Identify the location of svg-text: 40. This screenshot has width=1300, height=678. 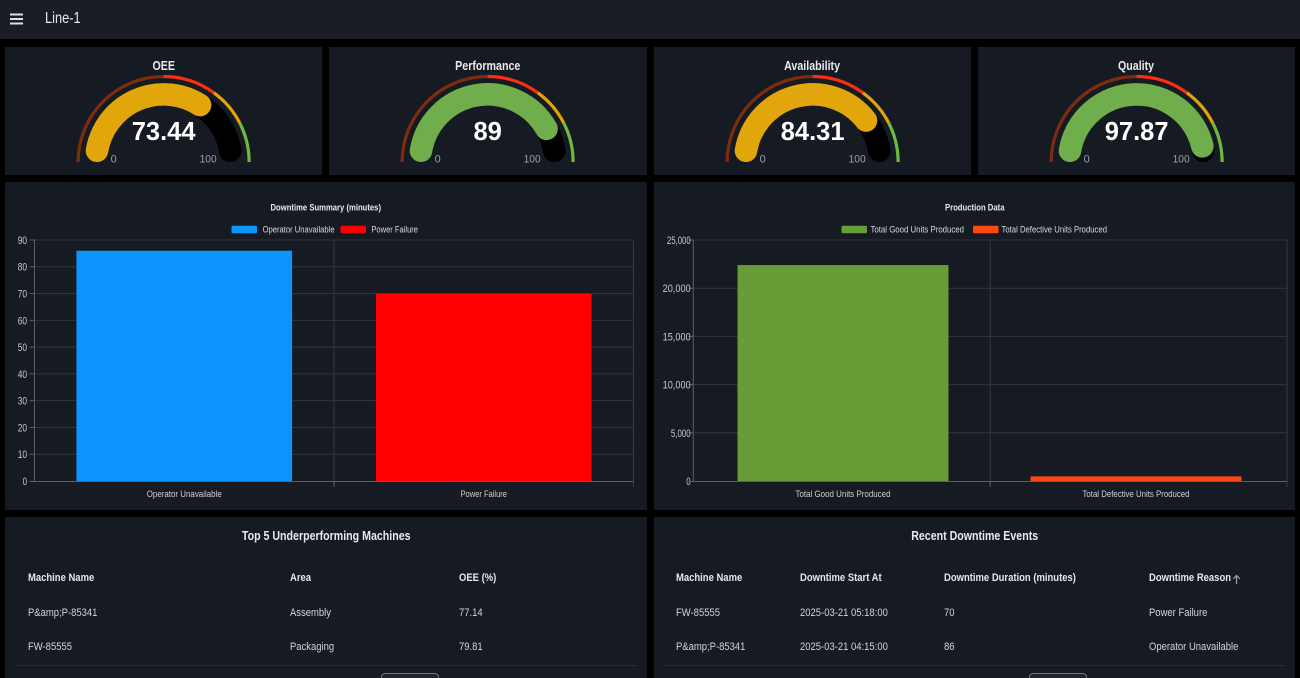
(22, 375).